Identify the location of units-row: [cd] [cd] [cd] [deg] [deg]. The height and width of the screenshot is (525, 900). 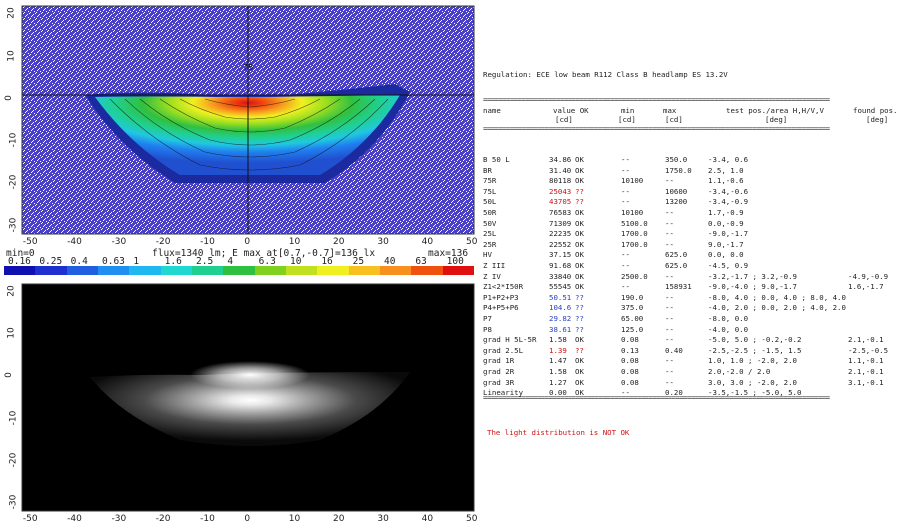
(688, 120).